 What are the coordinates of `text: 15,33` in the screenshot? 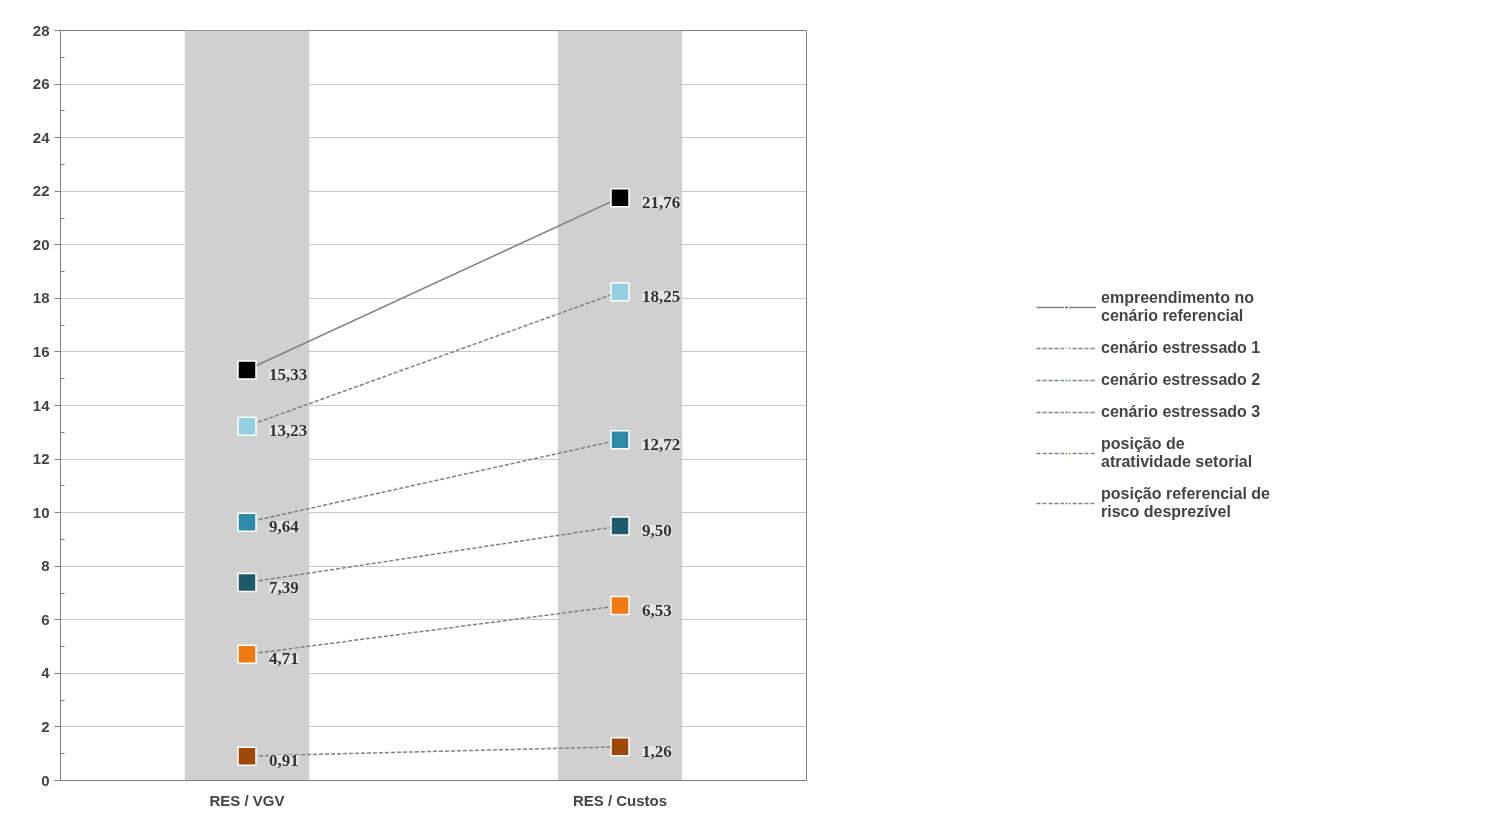 It's located at (288, 374).